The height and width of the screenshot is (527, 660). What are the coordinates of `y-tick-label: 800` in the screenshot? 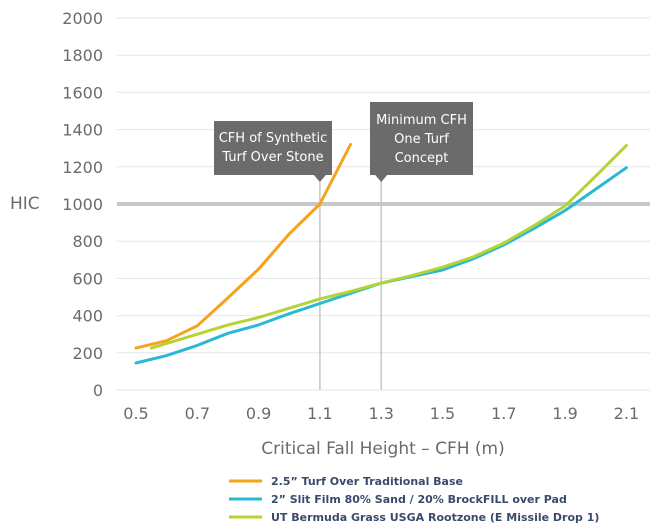 It's located at (87, 241).